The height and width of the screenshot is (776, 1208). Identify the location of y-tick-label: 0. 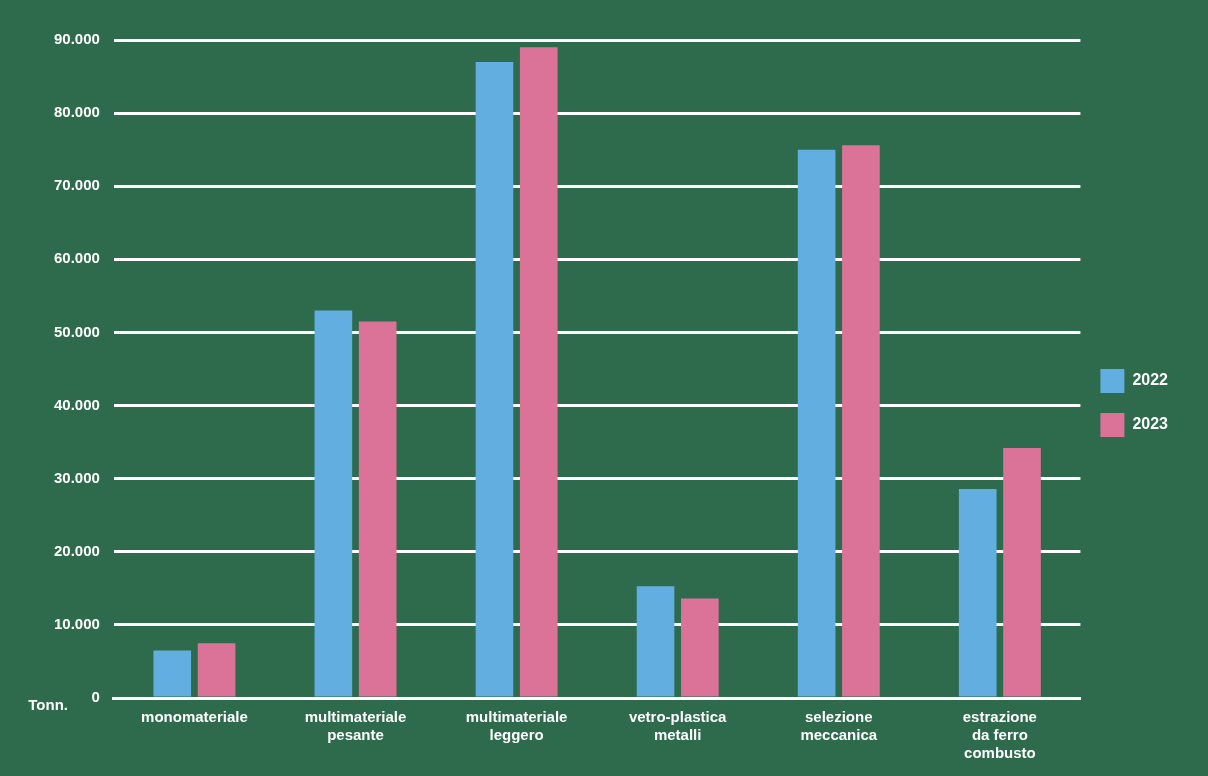
(95, 697).